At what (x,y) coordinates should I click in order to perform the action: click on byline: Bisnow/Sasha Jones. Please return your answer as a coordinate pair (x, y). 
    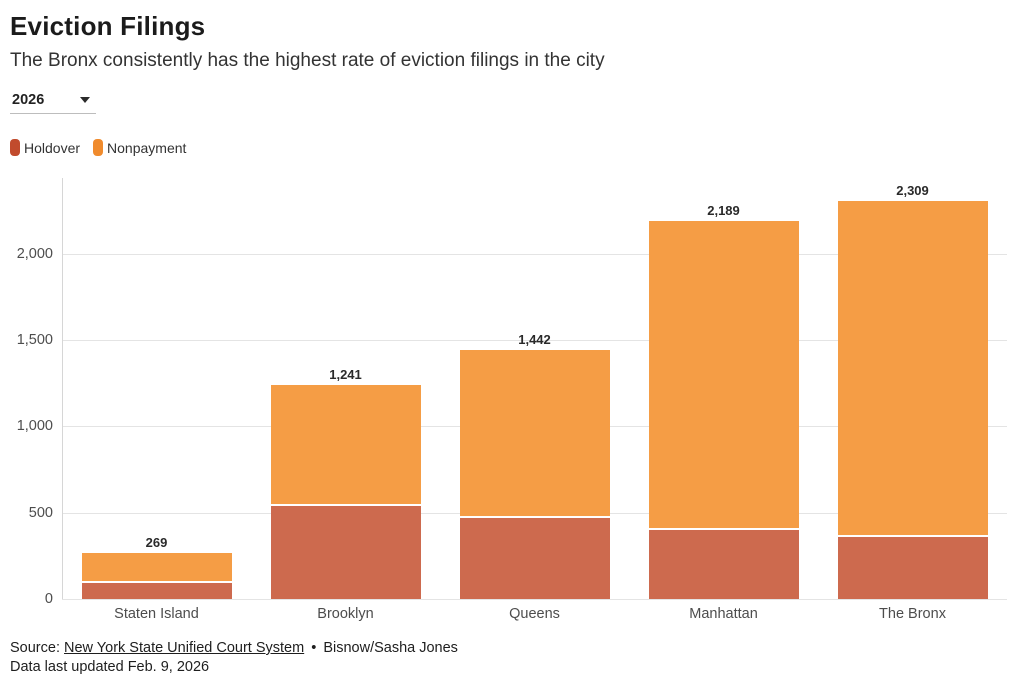
    Looking at the image, I should click on (390, 648).